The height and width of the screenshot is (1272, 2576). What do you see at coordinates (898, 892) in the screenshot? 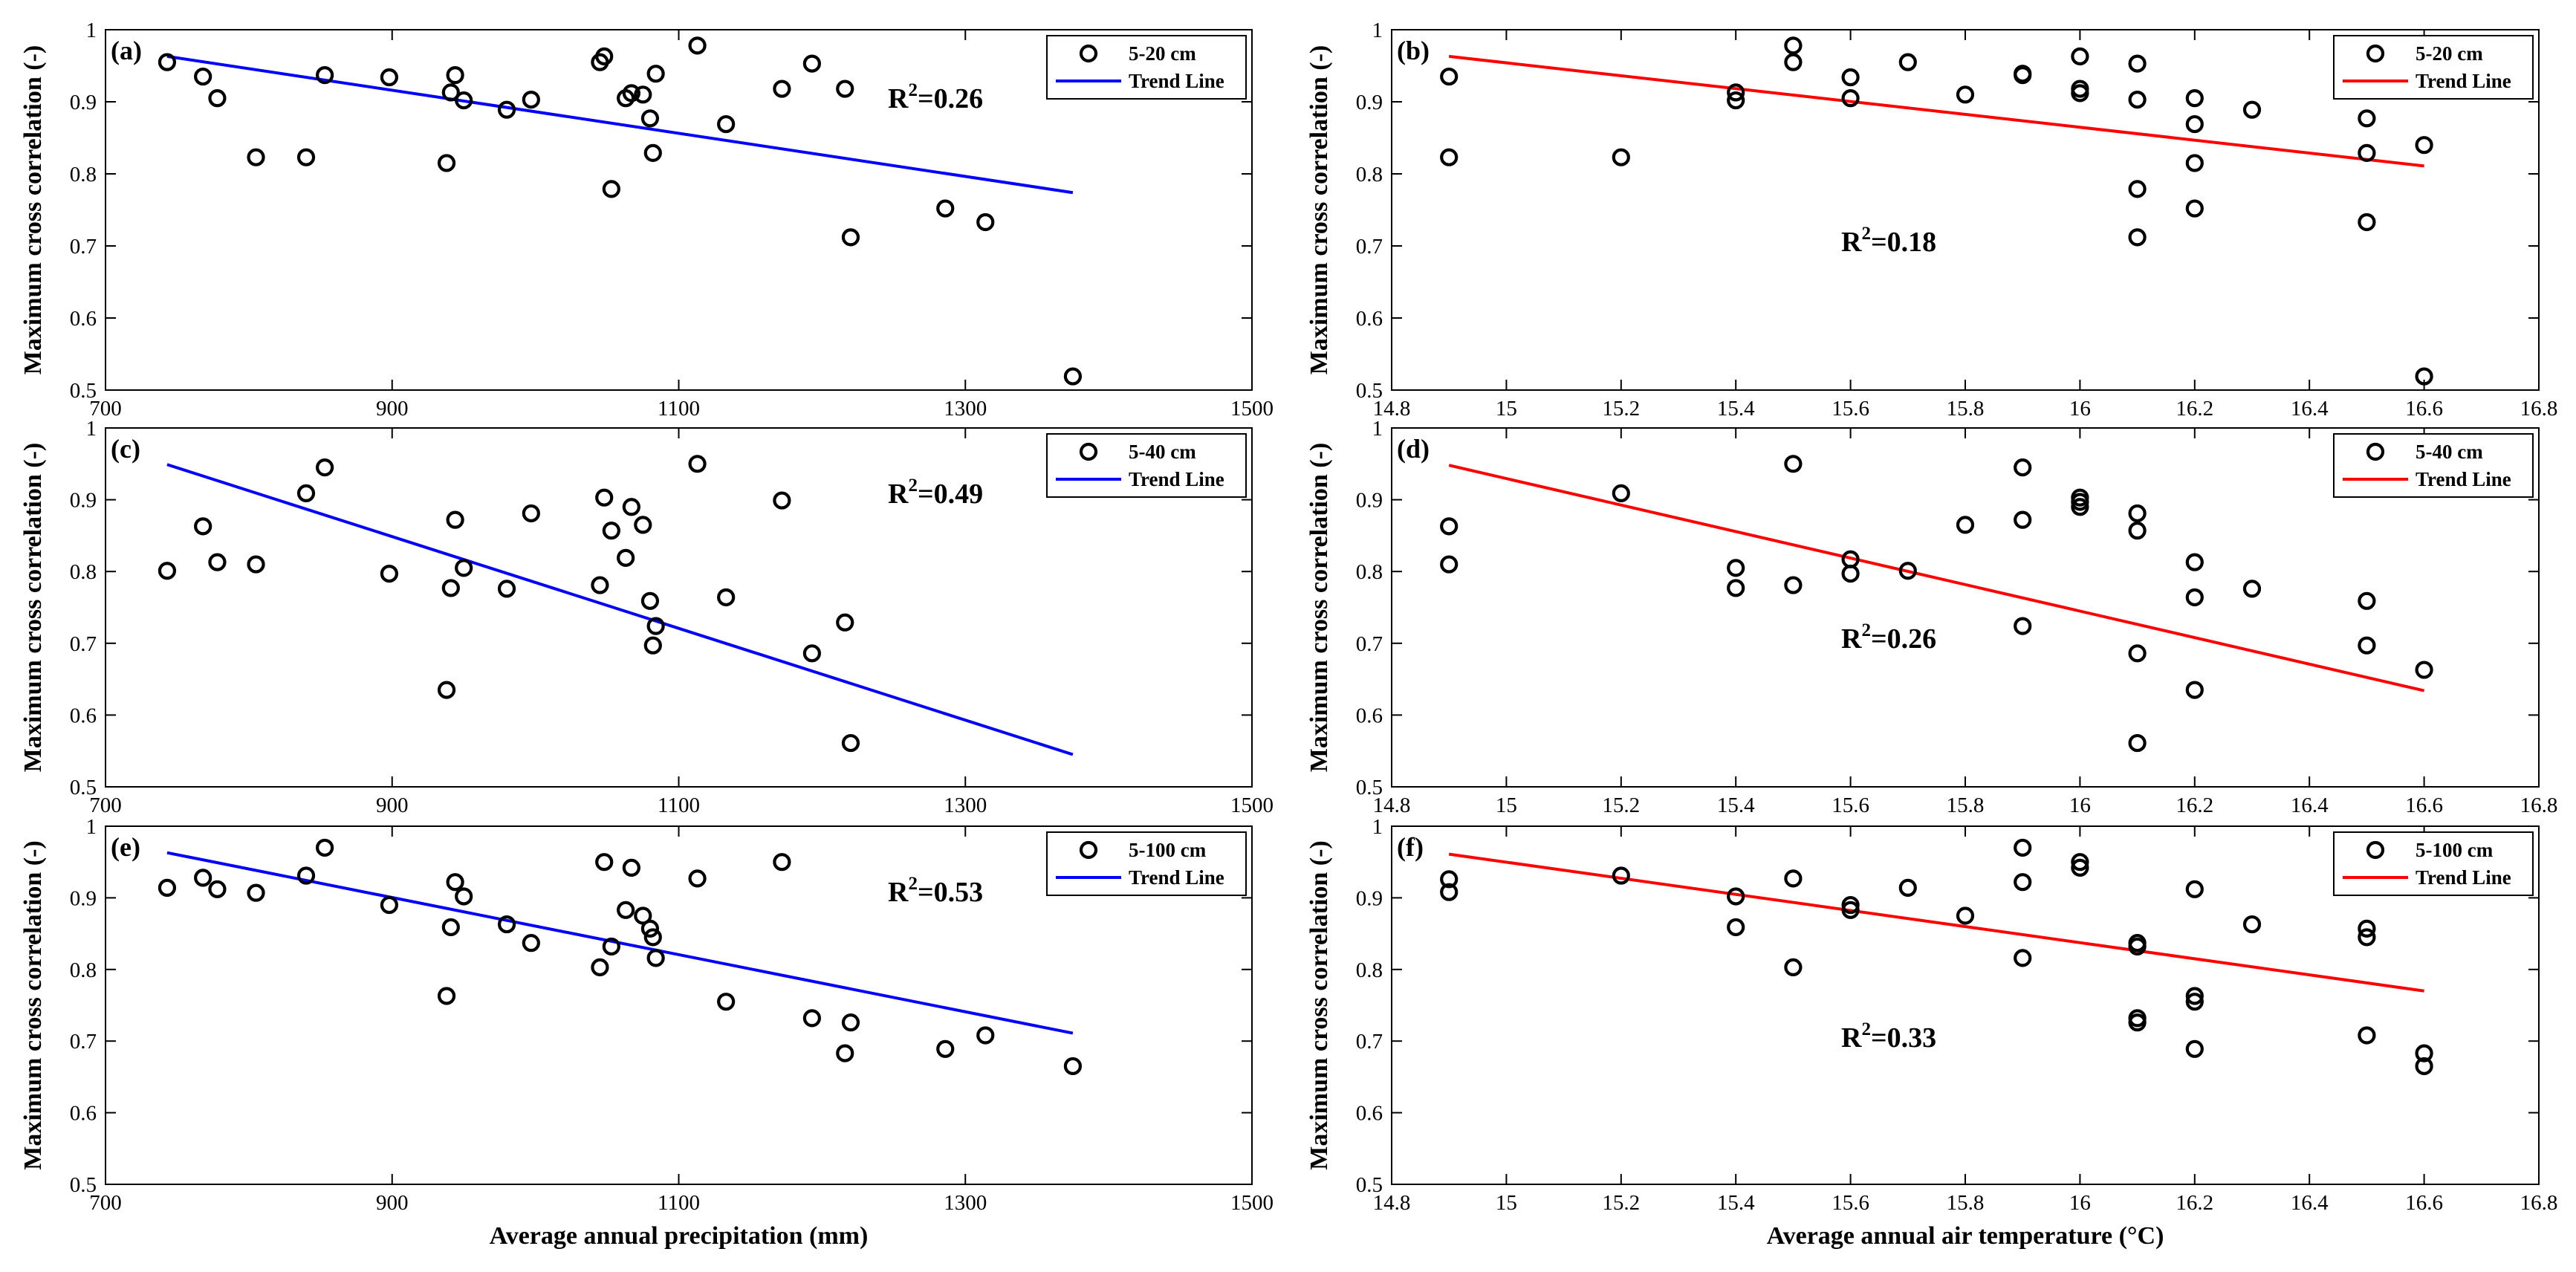
I see `panel-e-r2-base: R` at bounding box center [898, 892].